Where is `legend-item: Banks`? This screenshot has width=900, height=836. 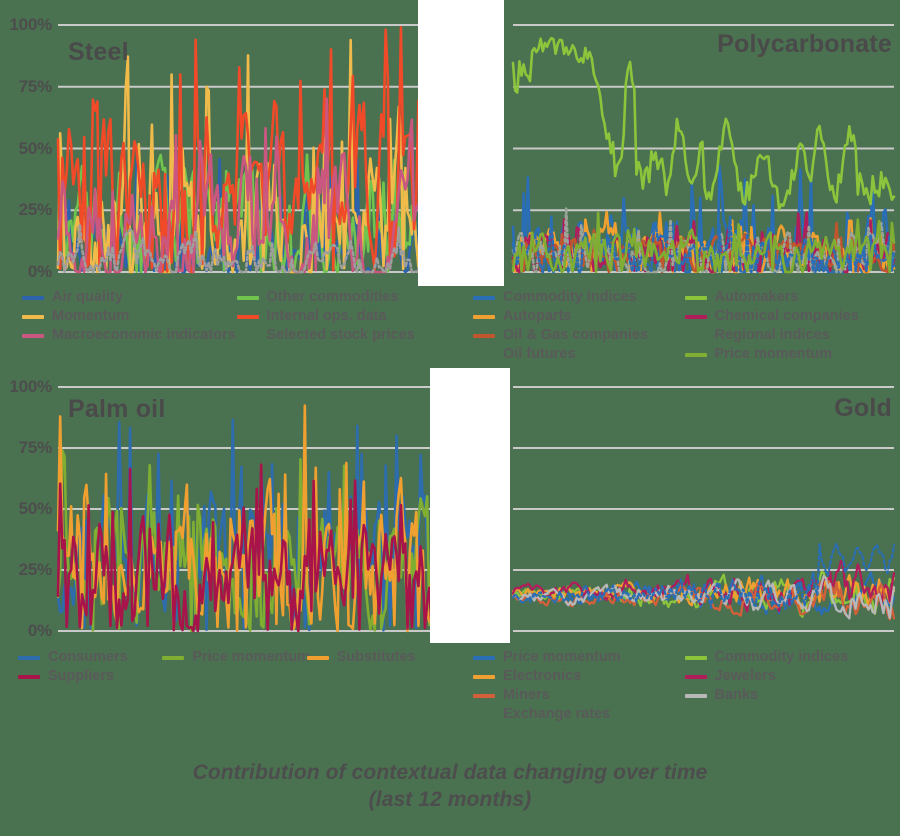
legend-item: Banks is located at coordinates (790, 695).